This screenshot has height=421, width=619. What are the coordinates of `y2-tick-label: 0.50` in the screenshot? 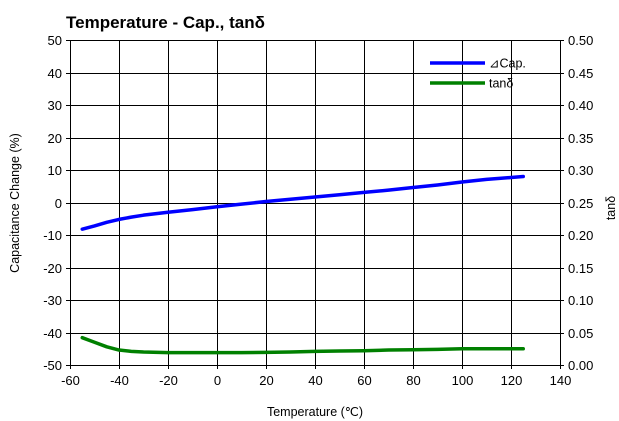 It's located at (580, 40).